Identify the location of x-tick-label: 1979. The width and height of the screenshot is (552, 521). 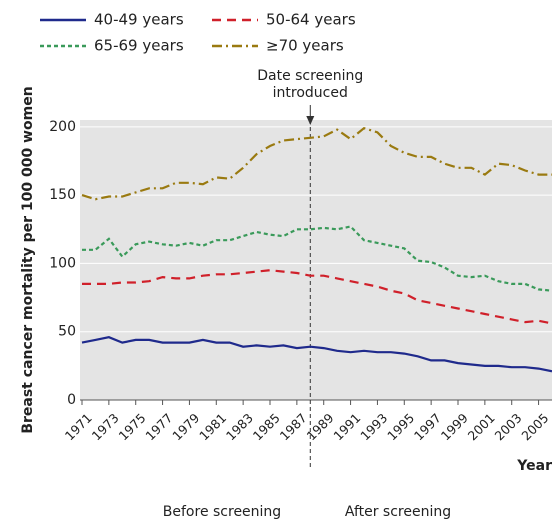
(185, 426).